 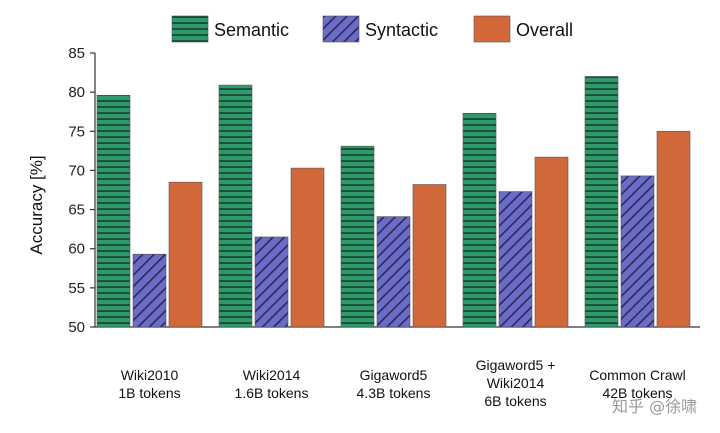 I want to click on y-tick-label: 65, so click(x=76, y=210).